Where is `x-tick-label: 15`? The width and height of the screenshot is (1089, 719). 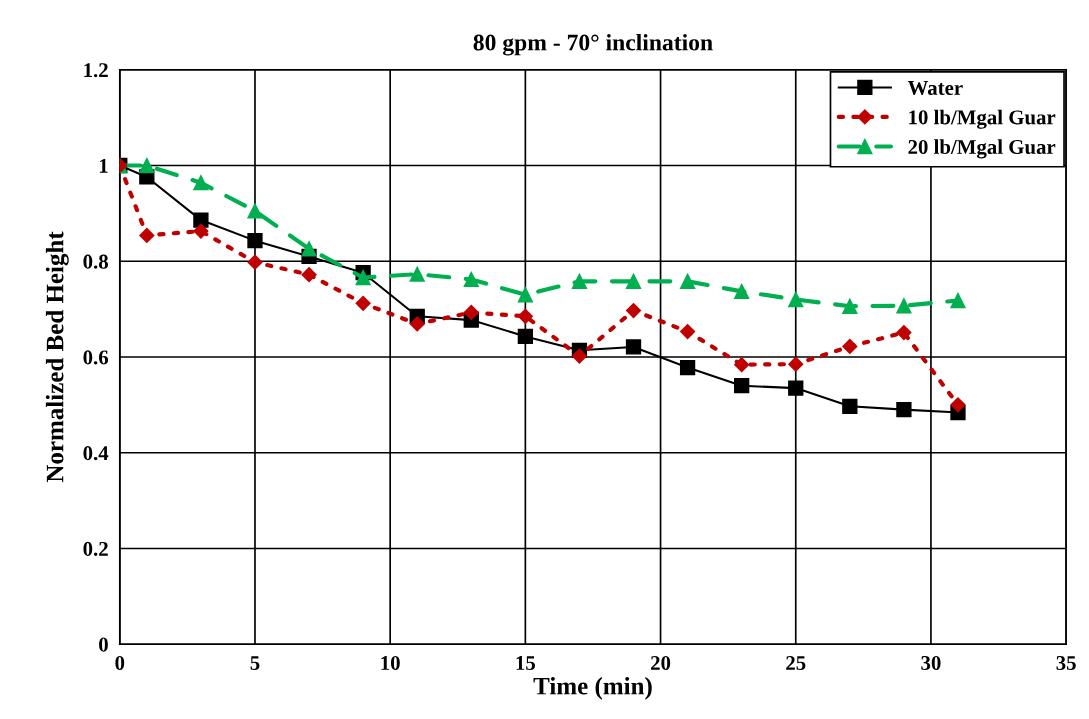 x-tick-label: 15 is located at coordinates (526, 663).